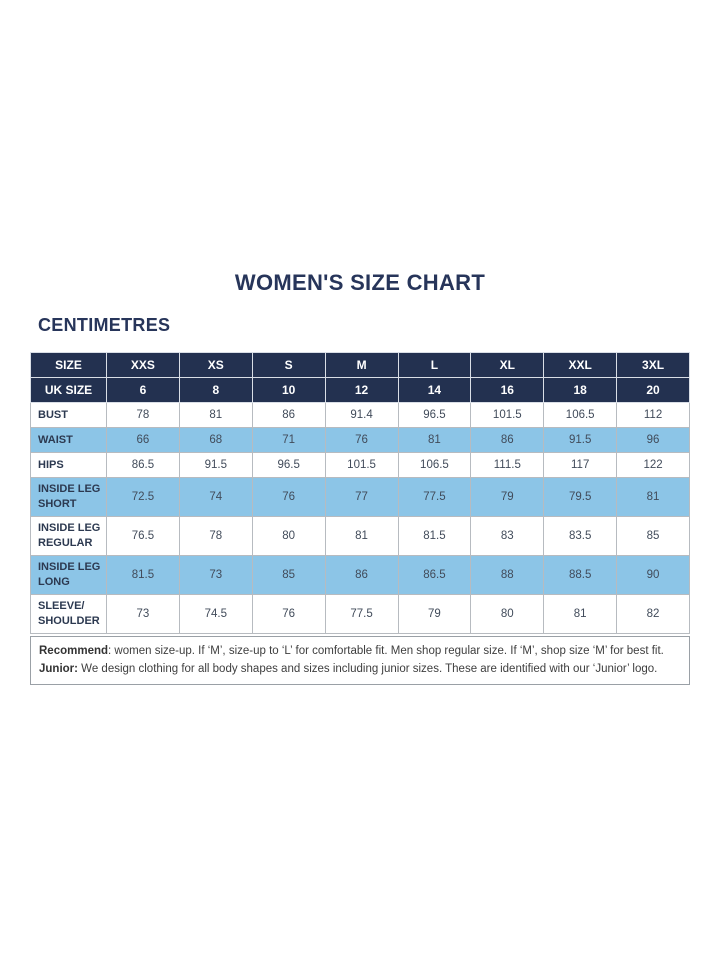 This screenshot has height=960, width=720. Describe the element at coordinates (580, 497) in the screenshot. I see `measurement-value-cell: 79.5` at that location.